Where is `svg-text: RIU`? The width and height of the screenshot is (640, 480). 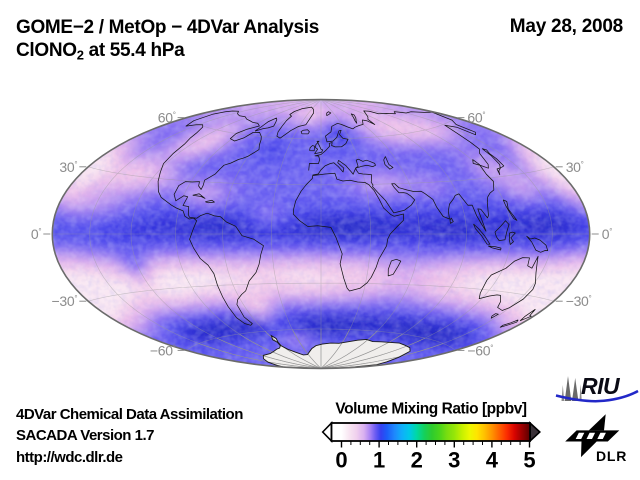
svg-text: RIU is located at coordinates (601, 386).